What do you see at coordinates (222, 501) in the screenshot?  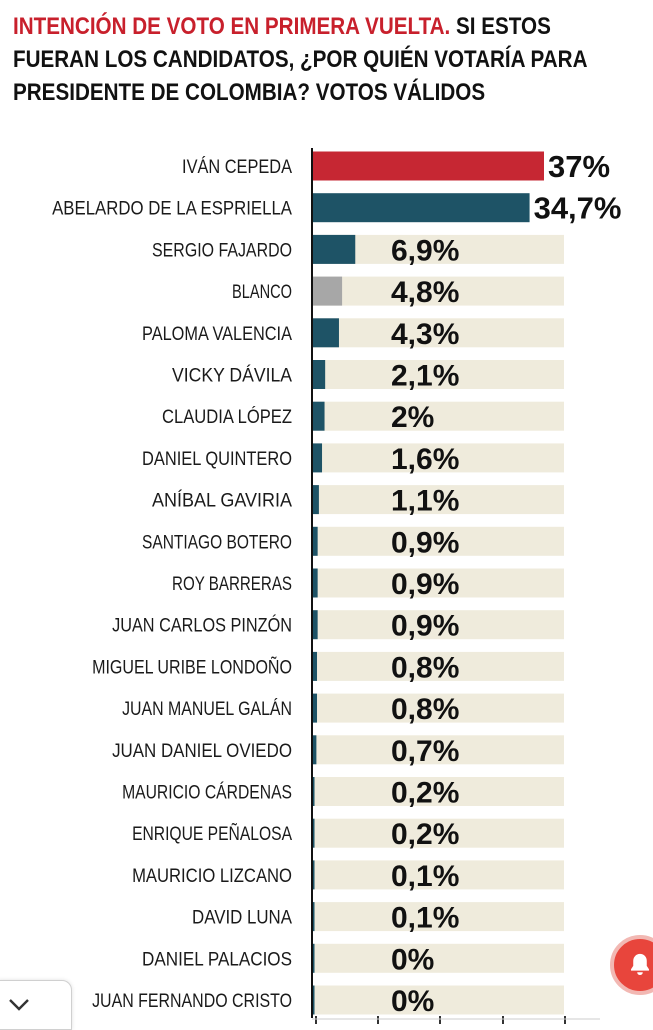 I see `category-label: ANÍBAL GAVIRIA` at bounding box center [222, 501].